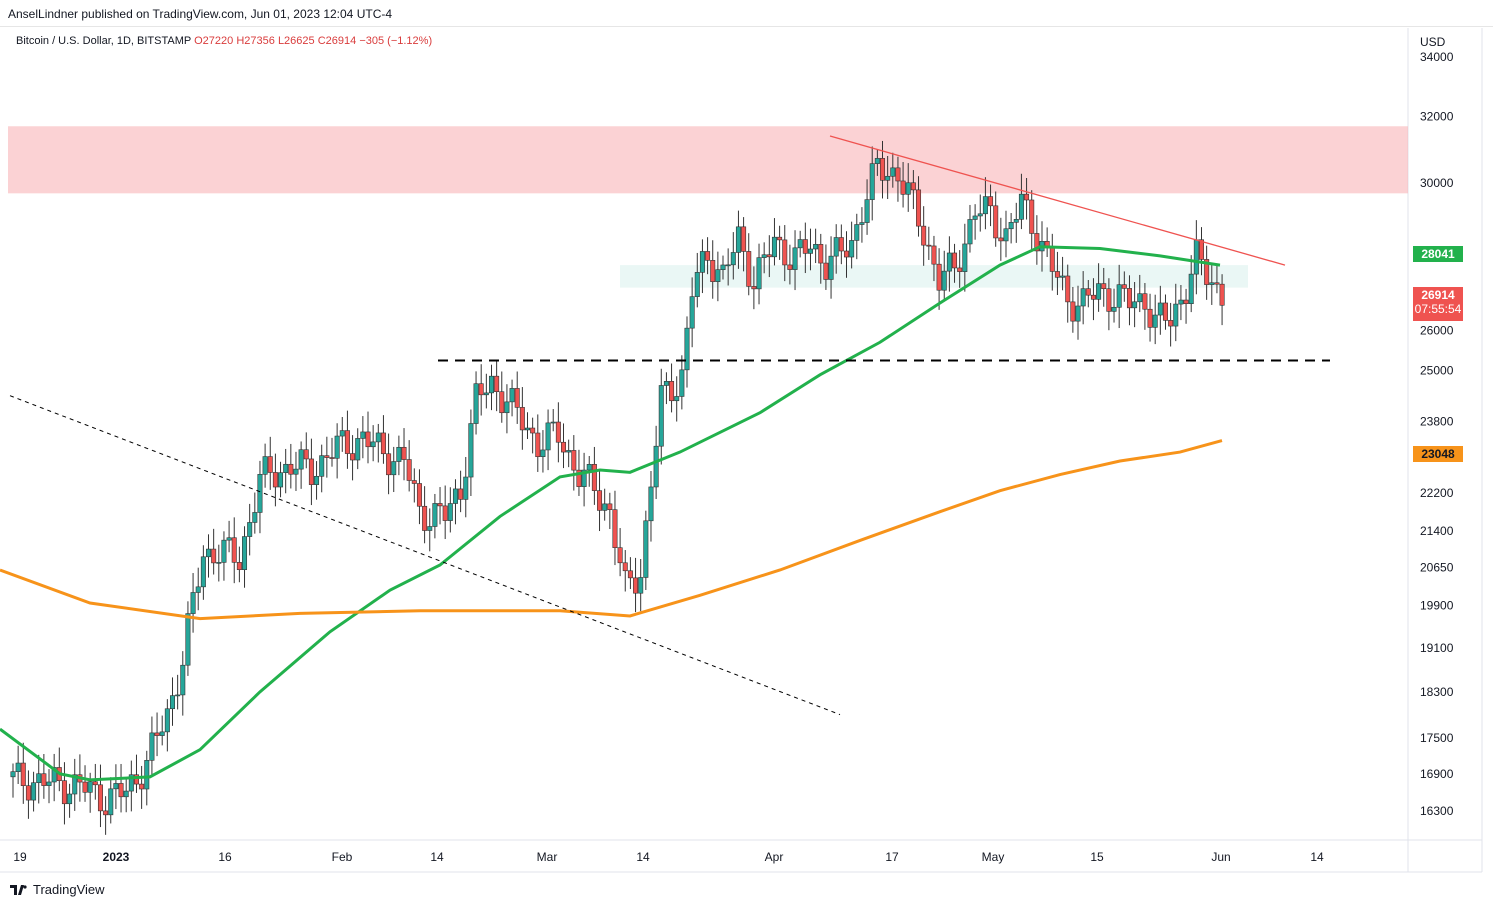  I want to click on time-tick-label: 2023, so click(116, 857).